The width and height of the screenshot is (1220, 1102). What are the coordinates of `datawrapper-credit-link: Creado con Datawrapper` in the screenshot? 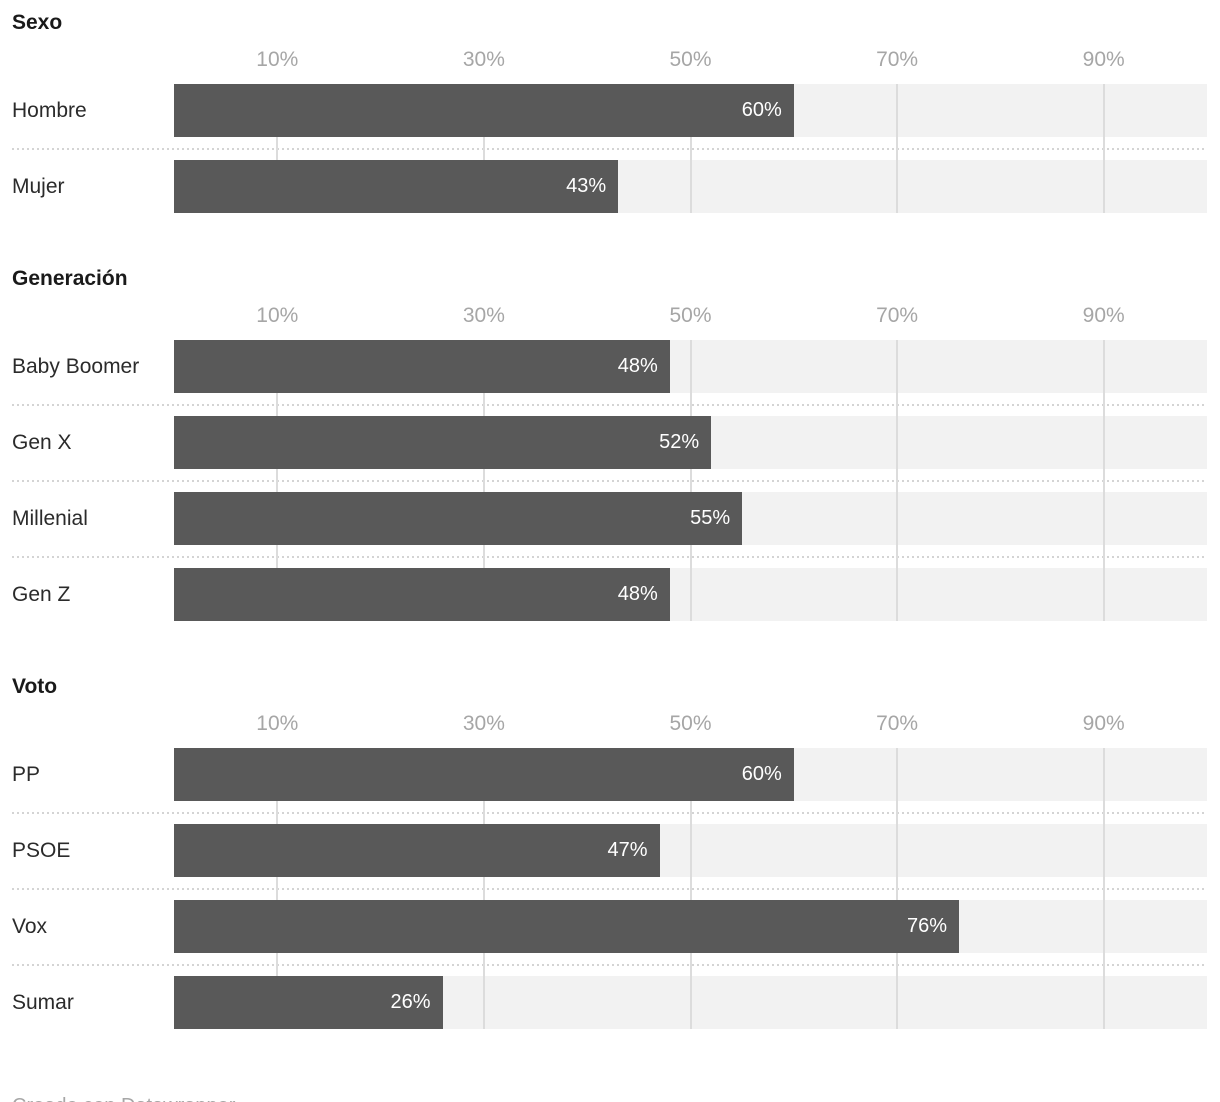 It's located at (123, 1098).